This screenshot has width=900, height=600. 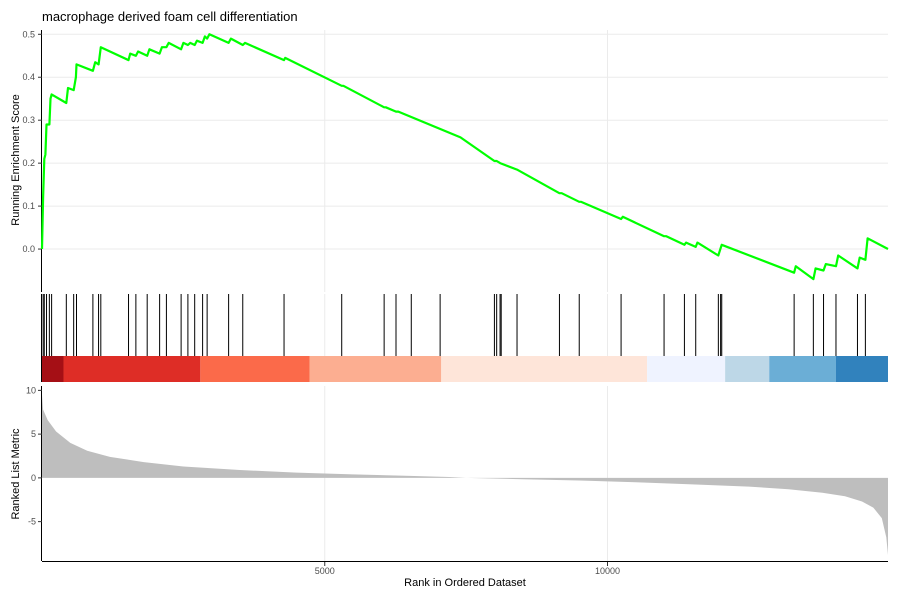 What do you see at coordinates (28, 206) in the screenshot?
I see `es-y-tick-label: 0.1` at bounding box center [28, 206].